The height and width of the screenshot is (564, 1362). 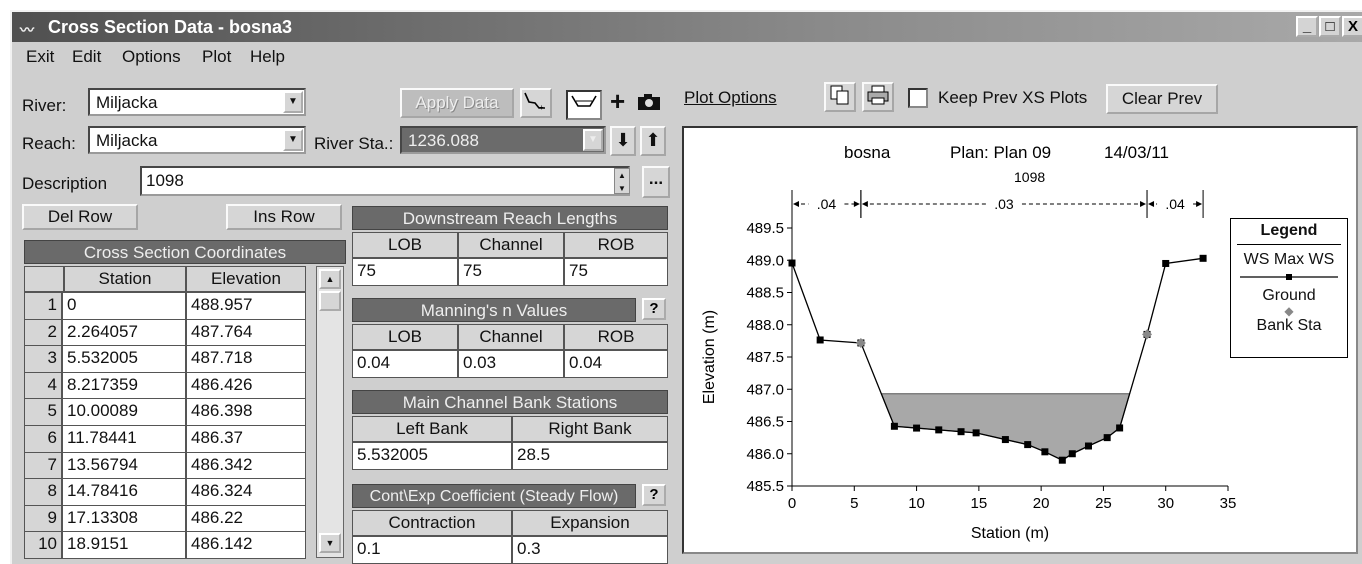 What do you see at coordinates (246, 359) in the screenshot?
I see `elevation-cell: 487.718` at bounding box center [246, 359].